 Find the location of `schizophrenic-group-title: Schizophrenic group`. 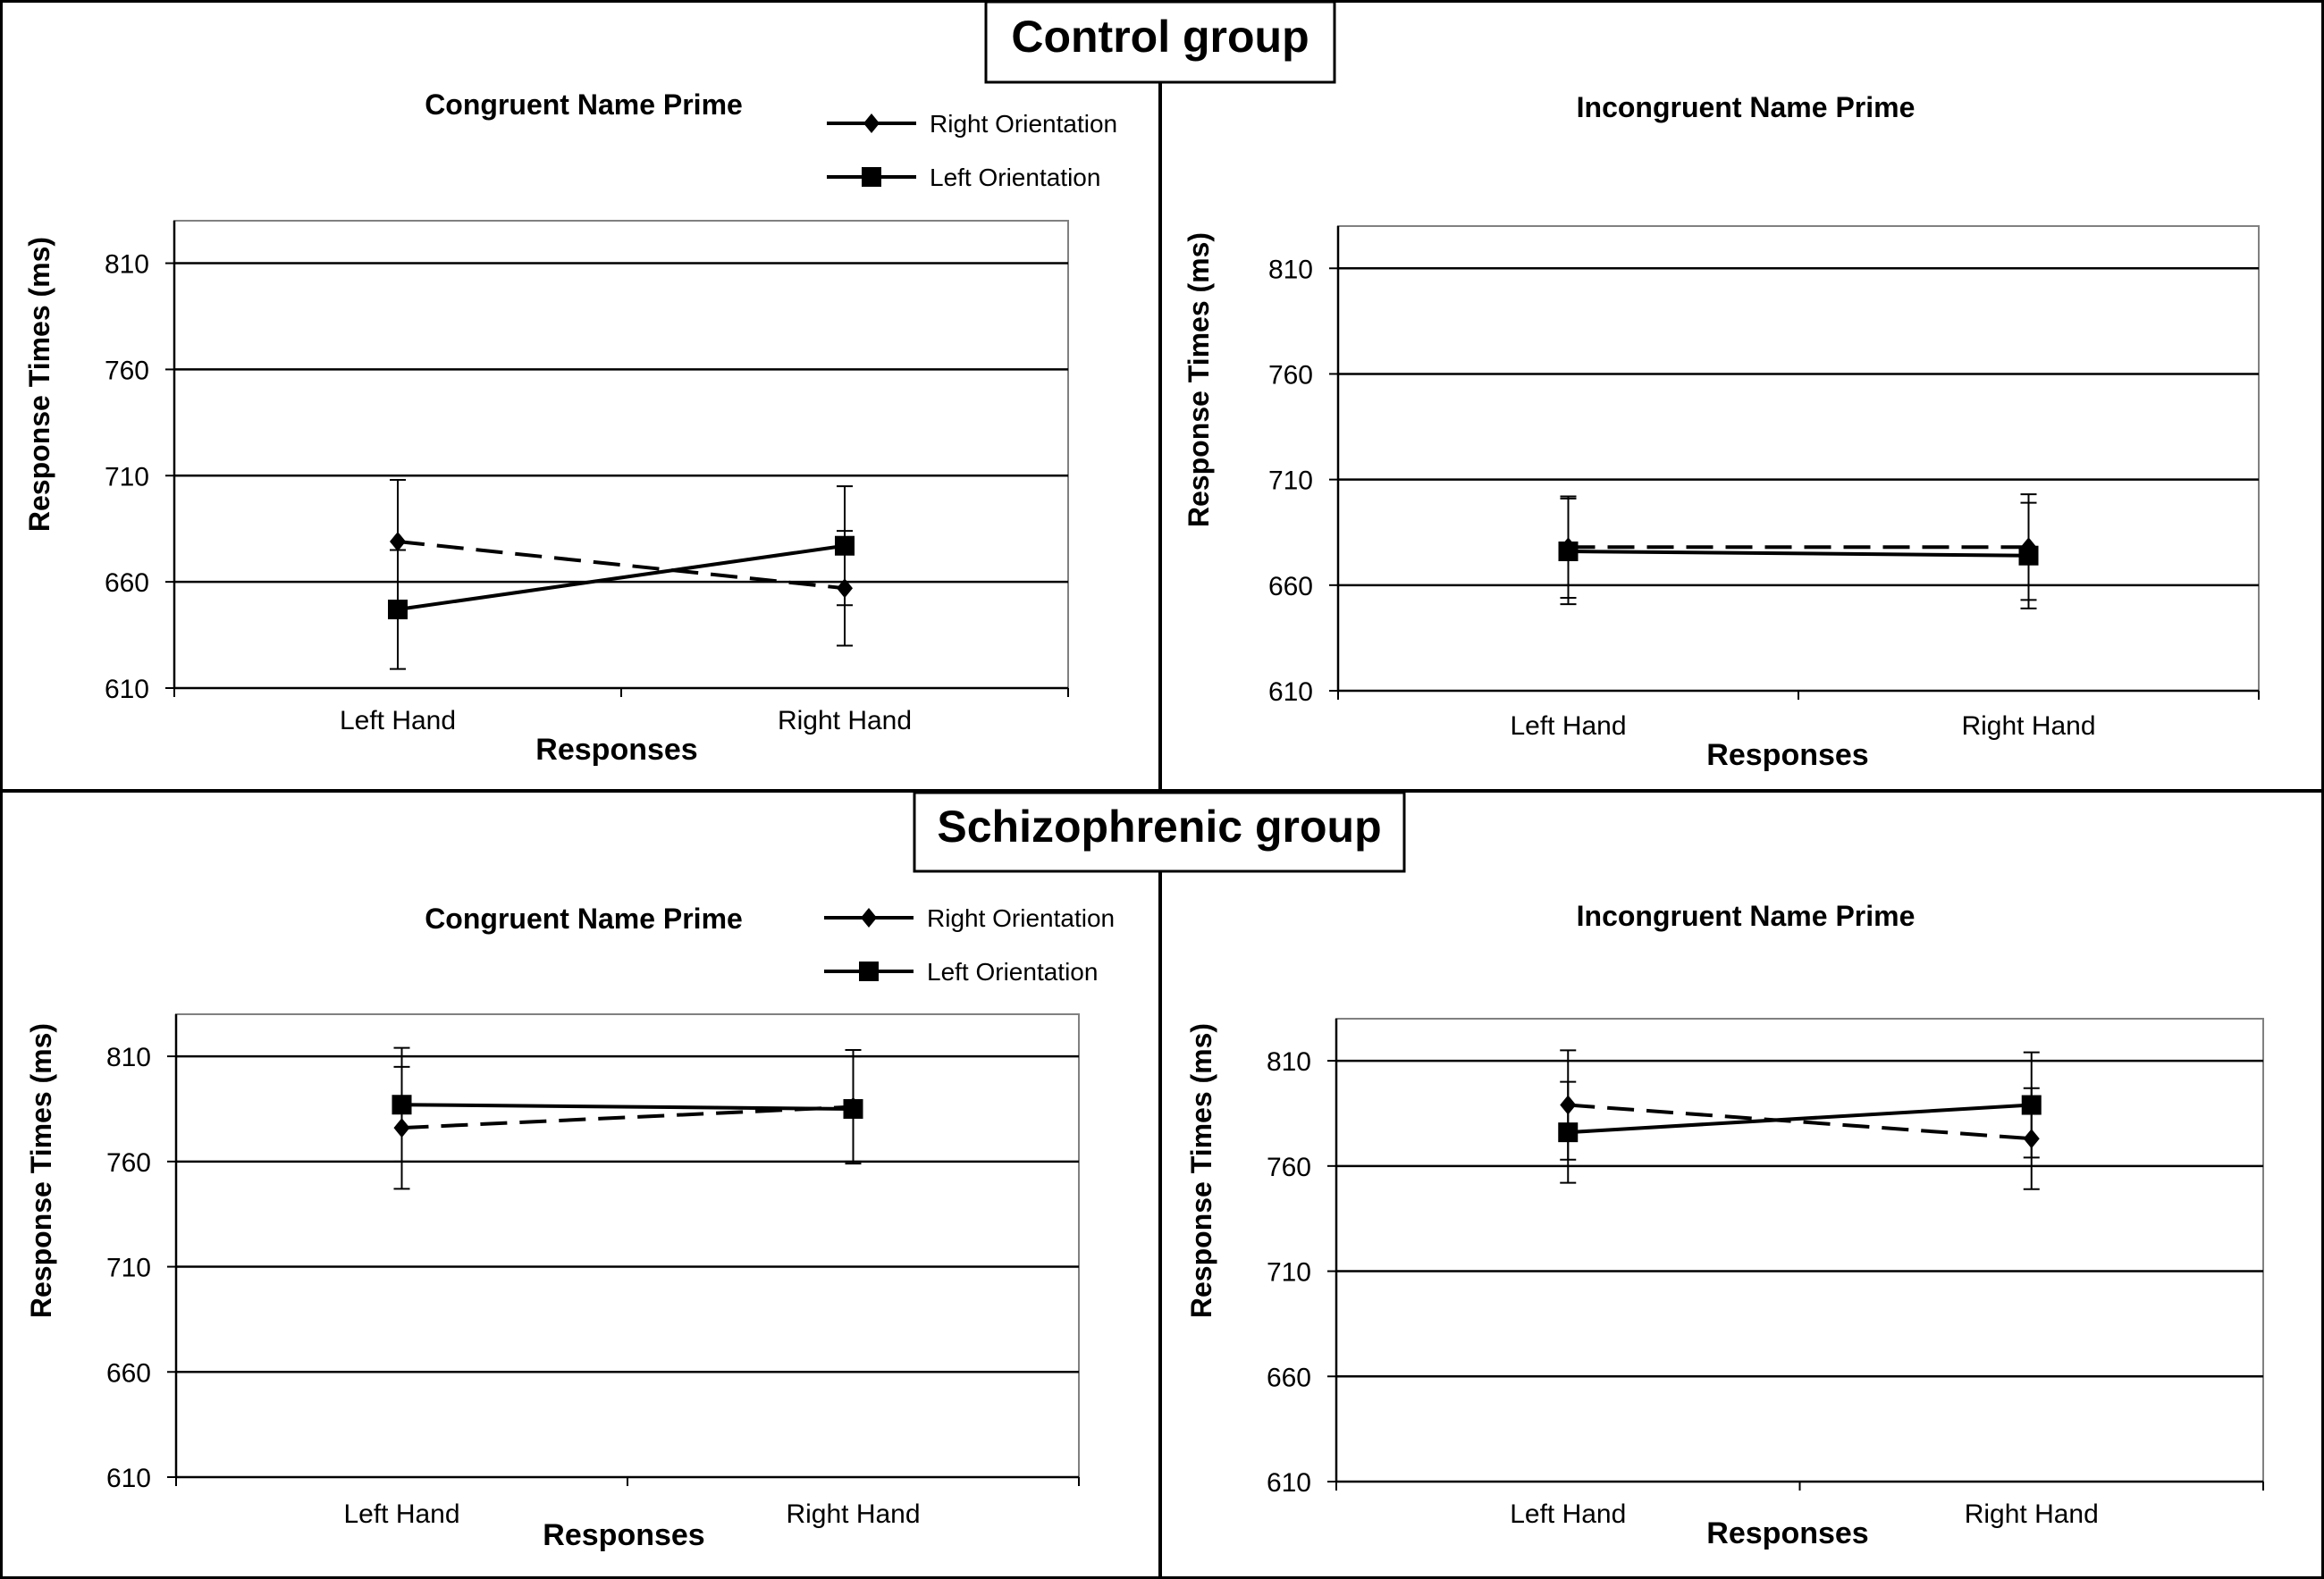

schizophrenic-group-title: Schizophrenic group is located at coordinates (1159, 827).